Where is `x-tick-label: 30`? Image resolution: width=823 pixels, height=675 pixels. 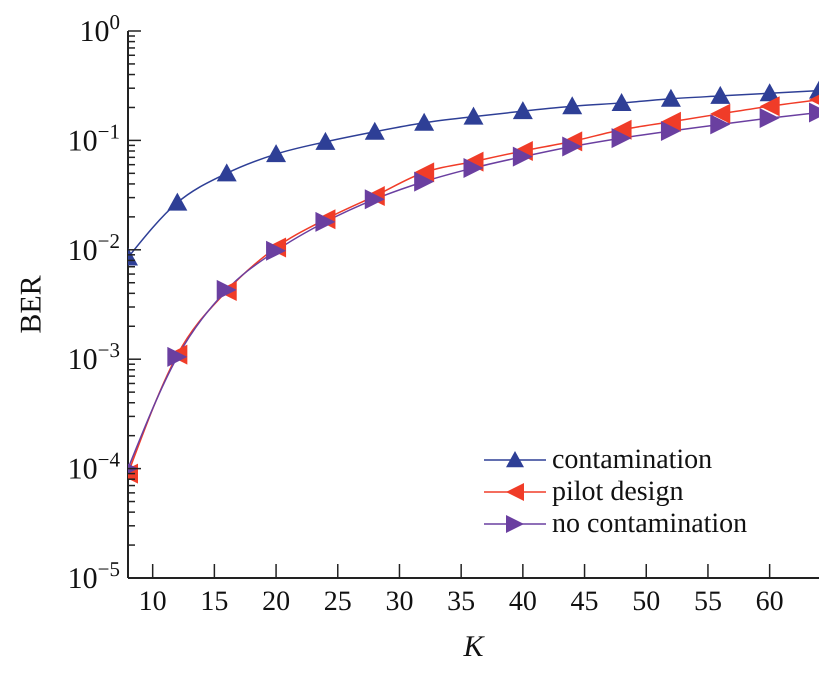 x-tick-label: 30 is located at coordinates (399, 601).